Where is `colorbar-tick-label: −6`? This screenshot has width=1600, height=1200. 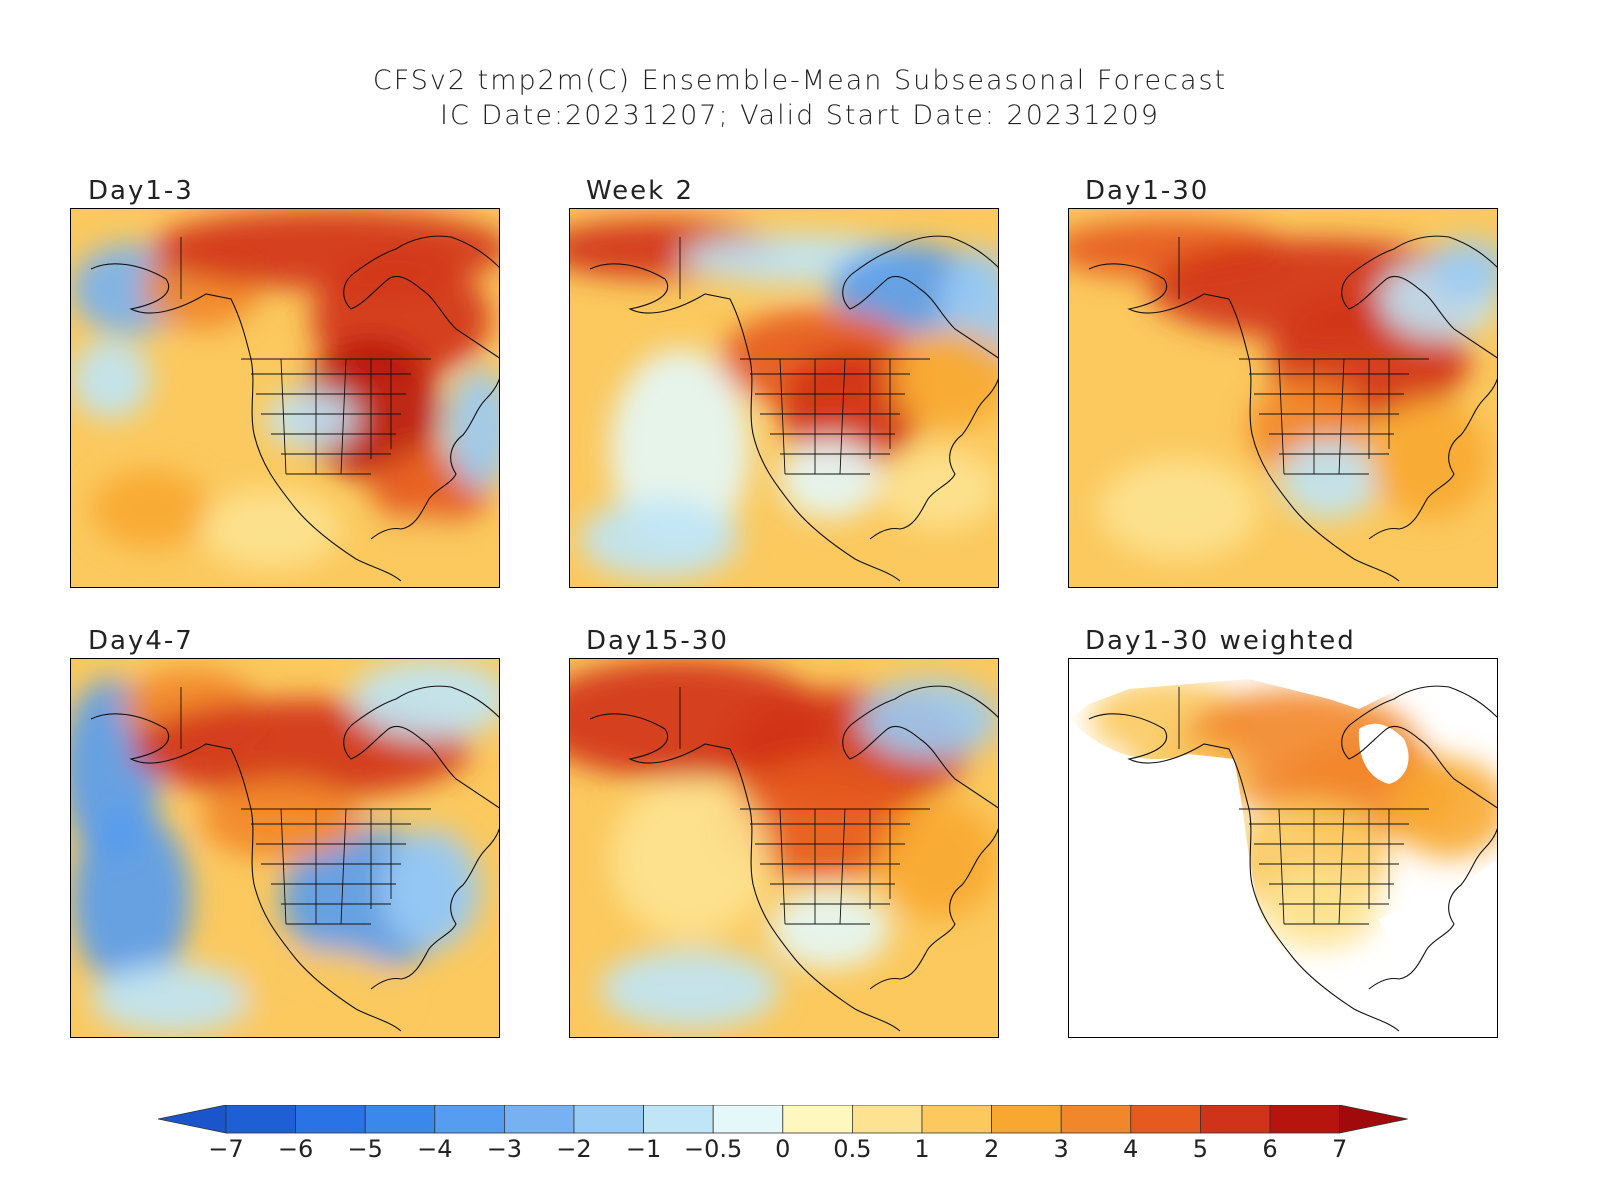
colorbar-tick-label: −6 is located at coordinates (295, 1149).